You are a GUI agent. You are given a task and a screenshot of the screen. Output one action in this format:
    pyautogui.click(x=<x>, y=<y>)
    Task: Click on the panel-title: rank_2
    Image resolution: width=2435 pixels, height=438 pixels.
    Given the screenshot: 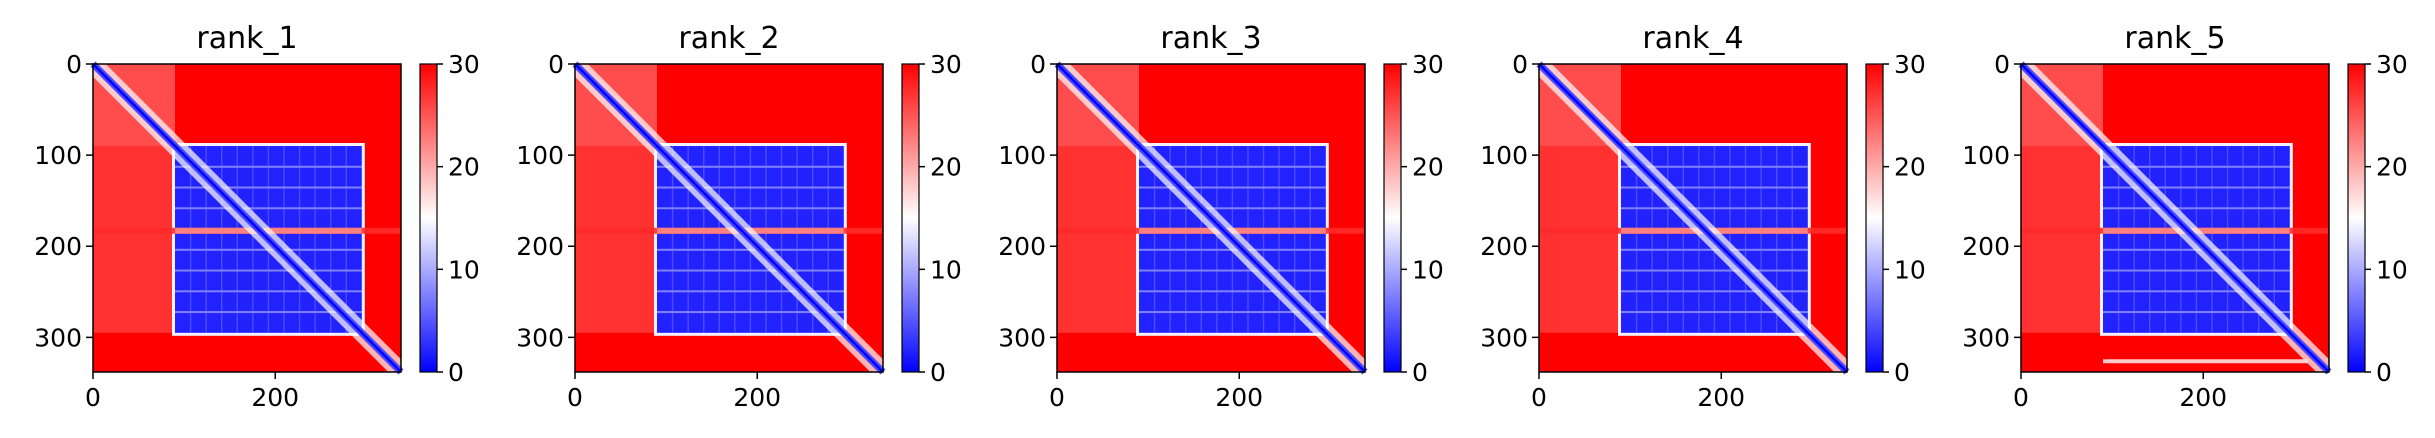 What is the action you would take?
    pyautogui.click(x=728, y=38)
    